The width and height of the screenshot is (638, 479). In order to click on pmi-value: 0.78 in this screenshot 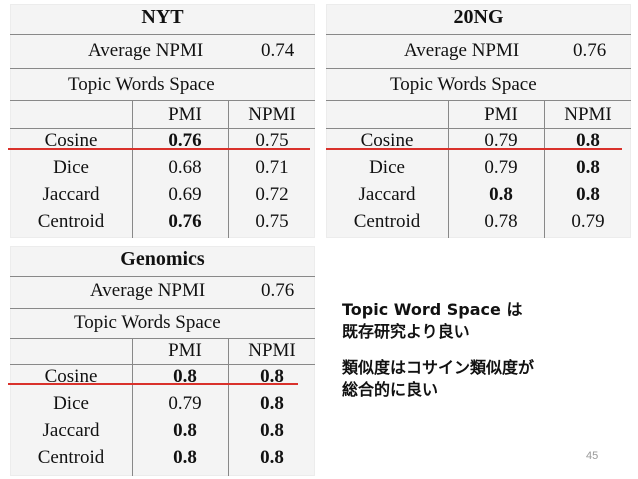, I will do `click(501, 221)`.